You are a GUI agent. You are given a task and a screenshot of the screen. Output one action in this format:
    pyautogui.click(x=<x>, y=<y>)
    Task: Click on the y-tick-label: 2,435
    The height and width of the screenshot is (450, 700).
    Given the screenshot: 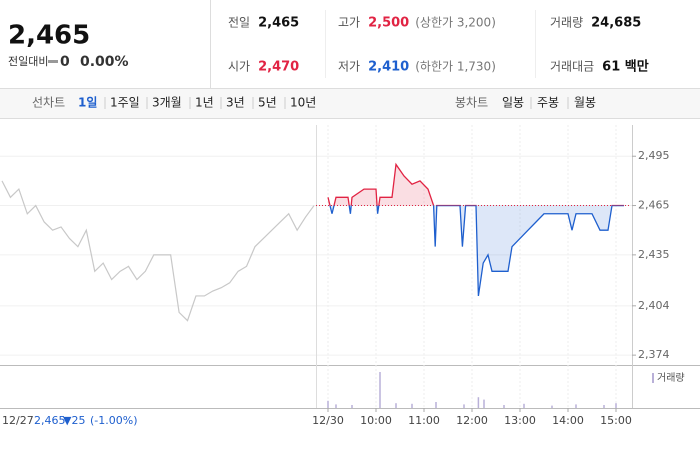 What is the action you would take?
    pyautogui.click(x=654, y=254)
    